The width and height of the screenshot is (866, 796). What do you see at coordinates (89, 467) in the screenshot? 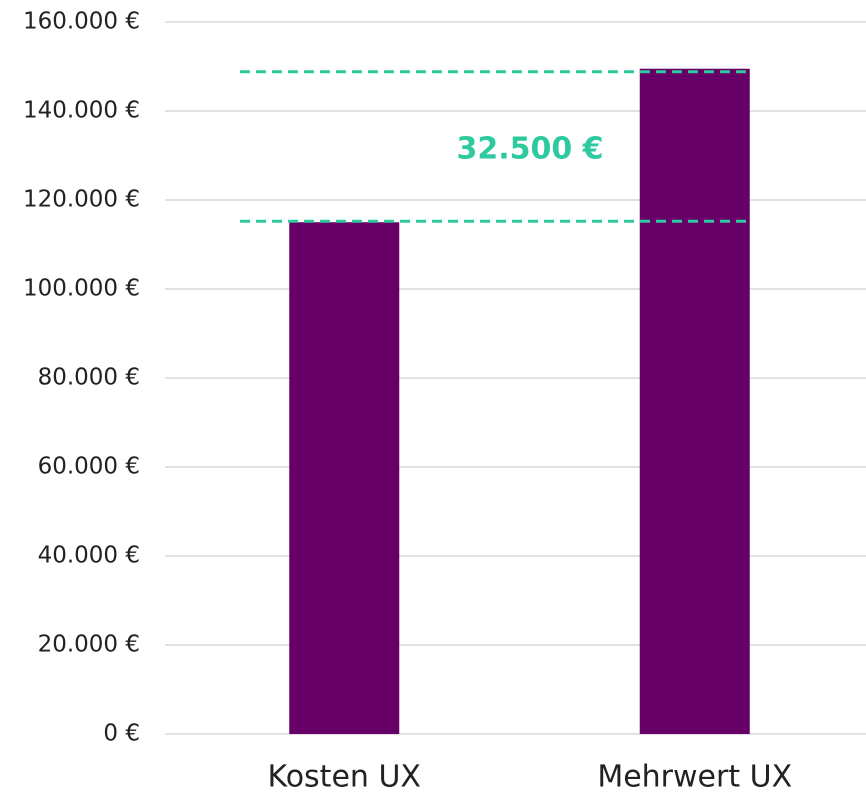
I see `y-tick-label: 60.000 €` at bounding box center [89, 467].